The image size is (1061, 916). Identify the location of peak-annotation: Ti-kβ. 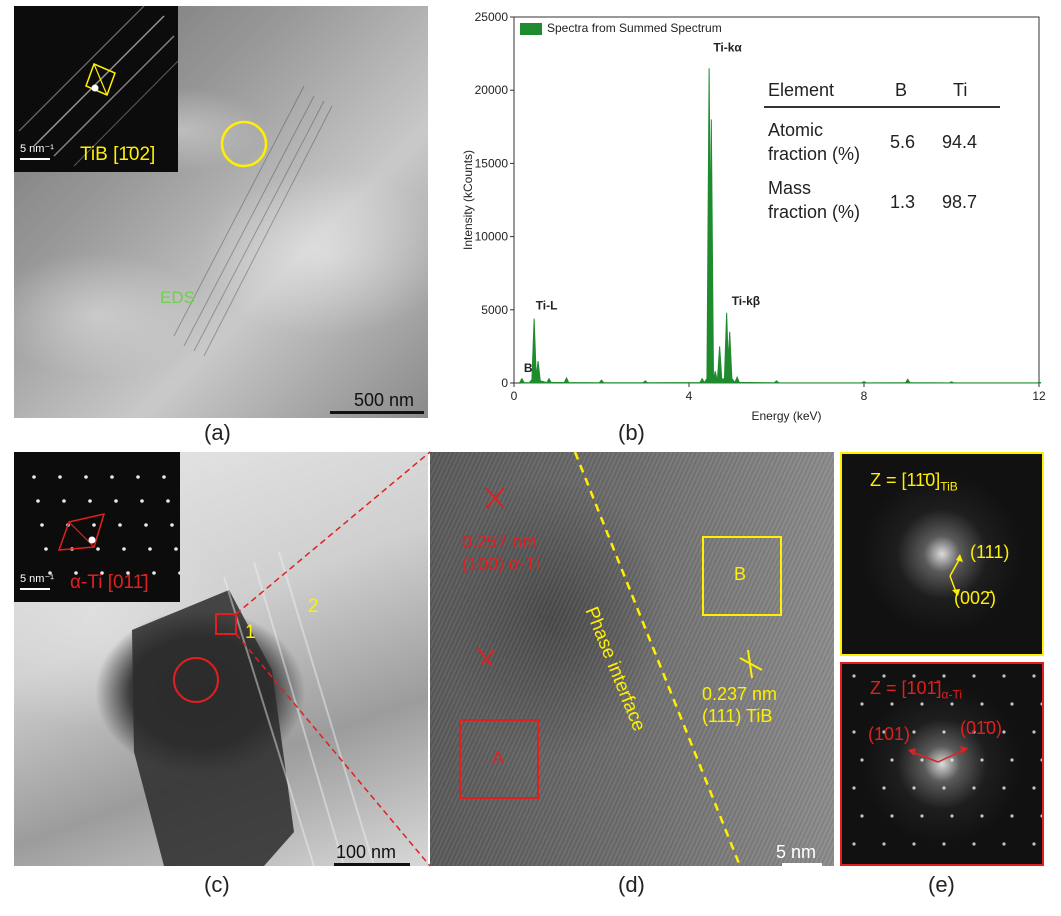
(746, 301).